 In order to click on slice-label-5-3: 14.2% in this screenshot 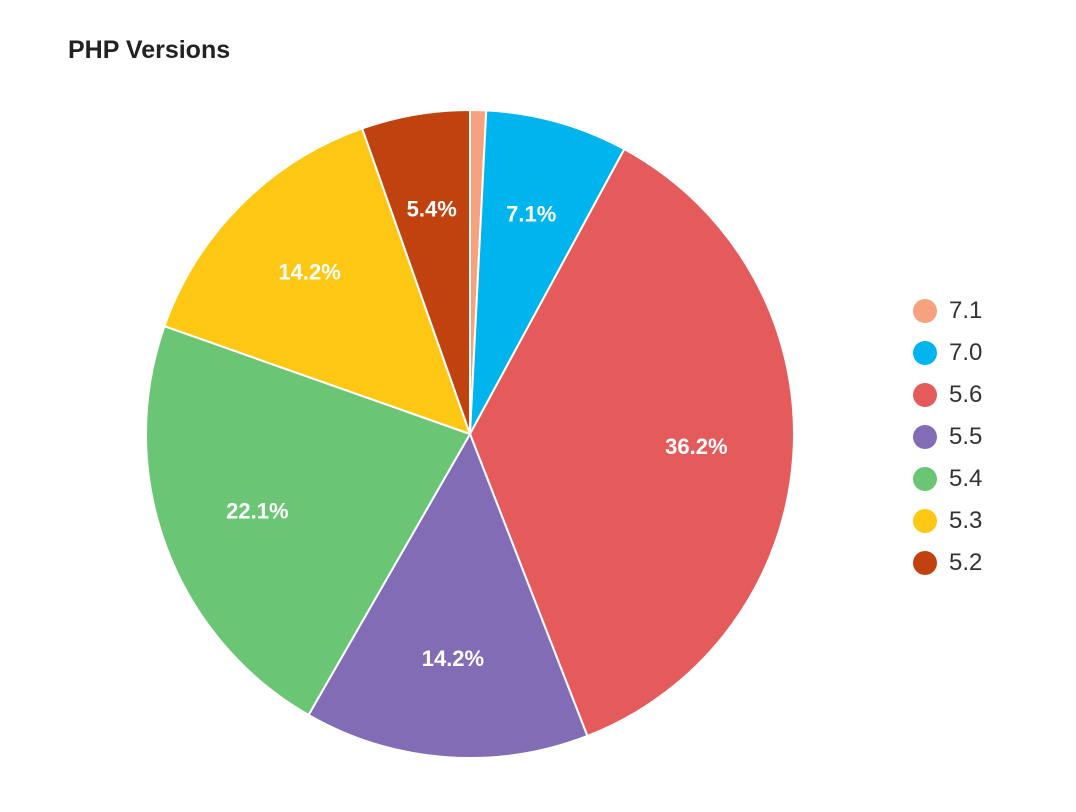, I will do `click(309, 271)`.